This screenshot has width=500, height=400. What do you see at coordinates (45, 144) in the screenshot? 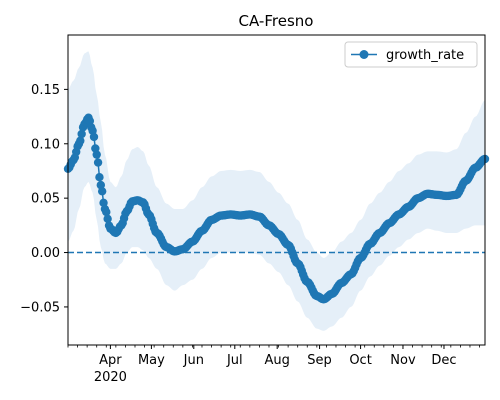
I see `y-tick-label: 0.10` at bounding box center [45, 144].